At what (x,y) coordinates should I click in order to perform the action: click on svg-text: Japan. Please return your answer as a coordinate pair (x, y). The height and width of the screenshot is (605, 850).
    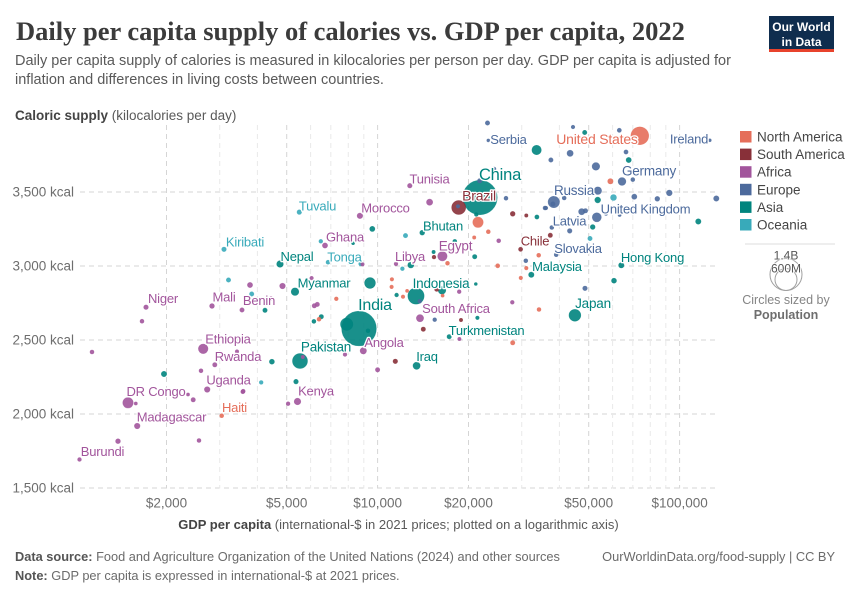
    Looking at the image, I should click on (593, 303).